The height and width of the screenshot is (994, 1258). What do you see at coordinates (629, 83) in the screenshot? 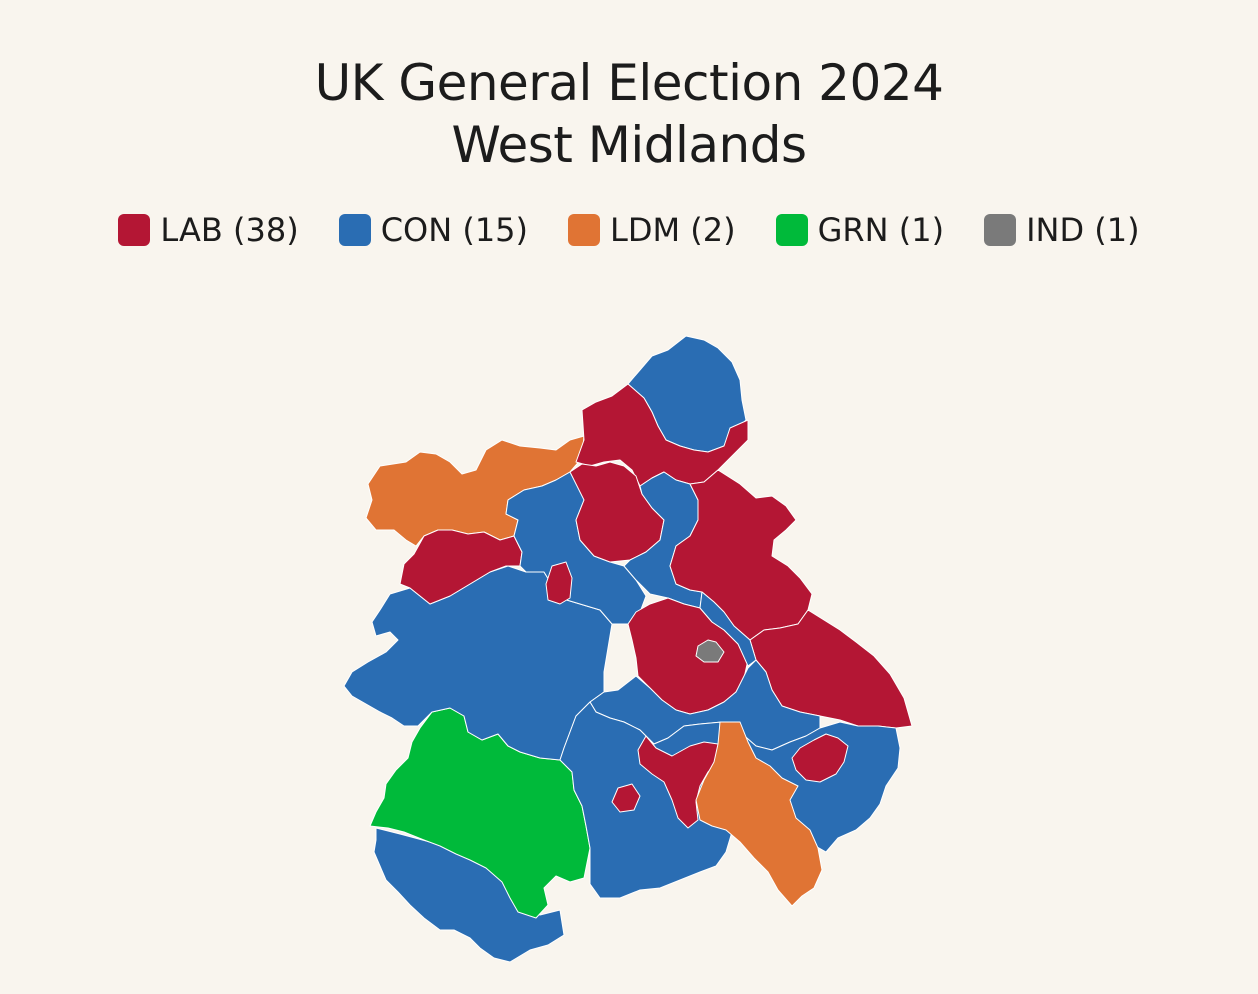
I see `title-line-1: UK General Election 2024` at bounding box center [629, 83].